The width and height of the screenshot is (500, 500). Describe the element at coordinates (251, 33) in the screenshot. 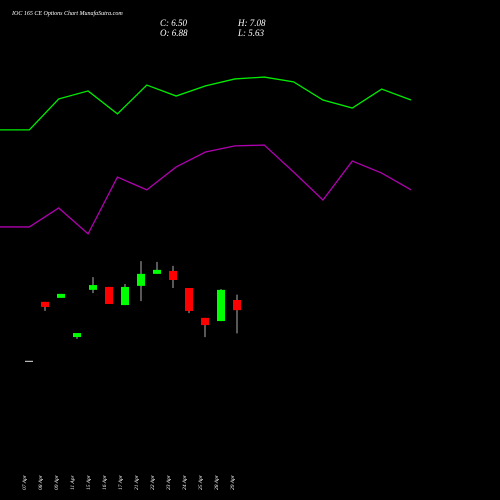

I see `low-label: L: 5.63` at that location.